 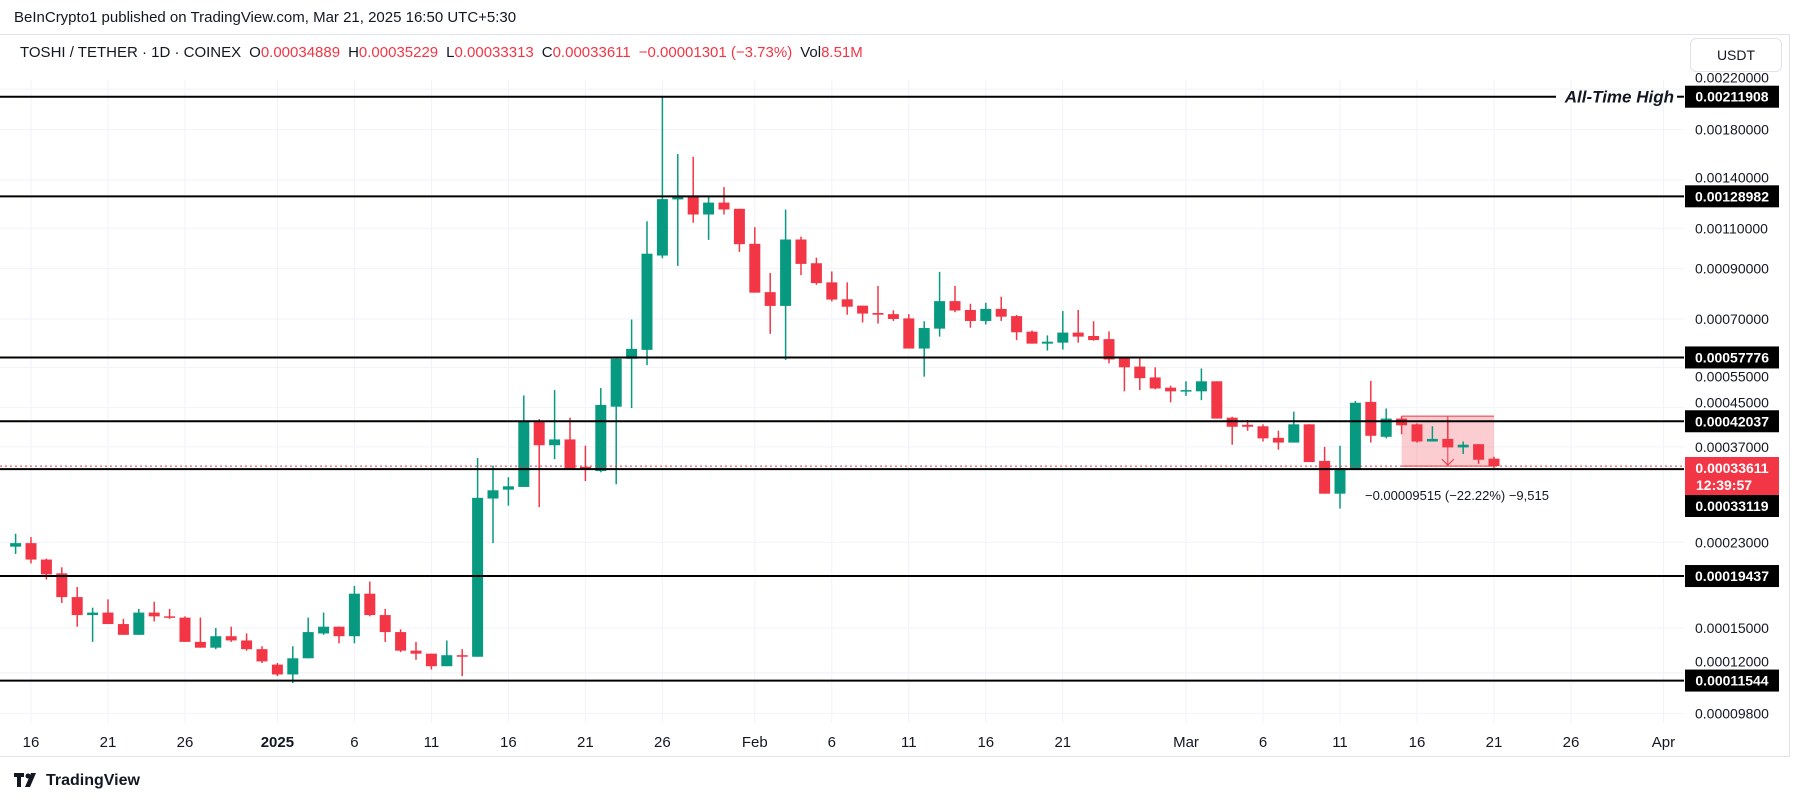 I want to click on x-tick-label: 26, so click(x=662, y=742).